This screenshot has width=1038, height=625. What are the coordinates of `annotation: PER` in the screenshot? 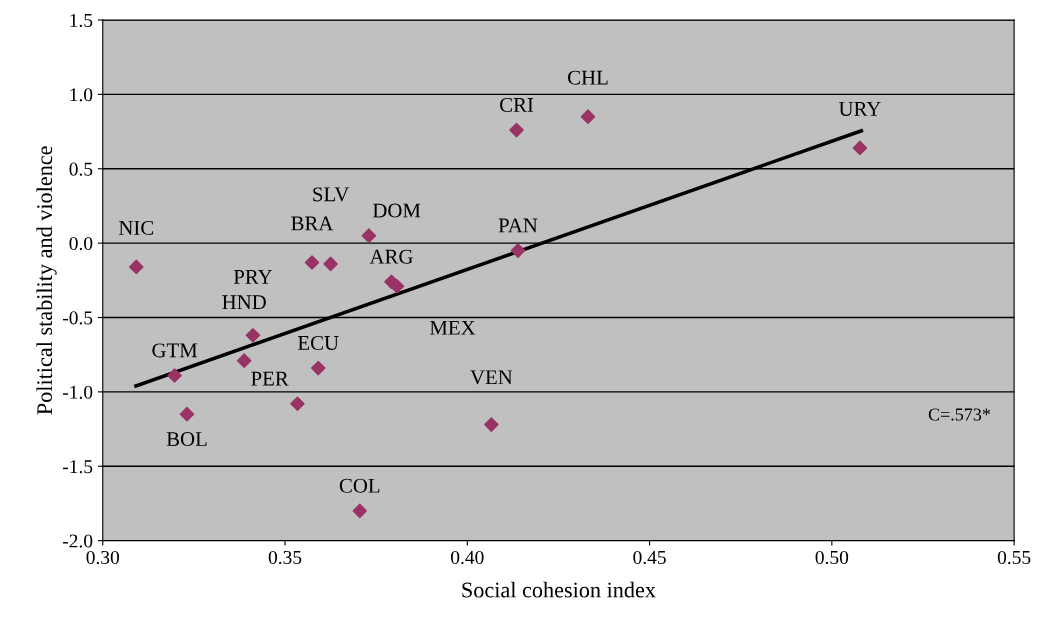 It's located at (270, 378).